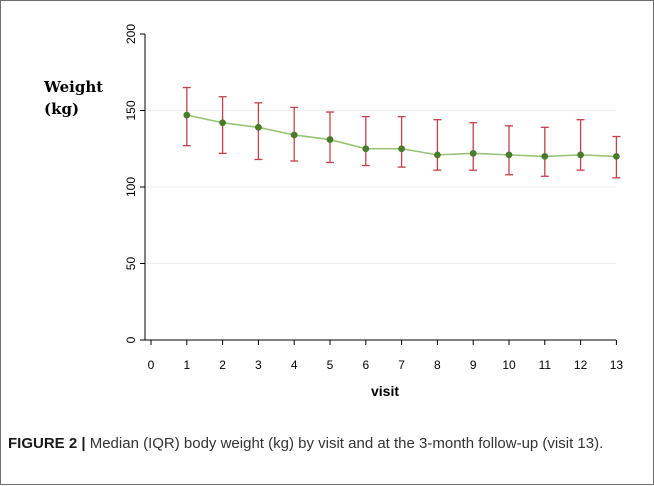  What do you see at coordinates (437, 365) in the screenshot?
I see `x-tick-label: 8` at bounding box center [437, 365].